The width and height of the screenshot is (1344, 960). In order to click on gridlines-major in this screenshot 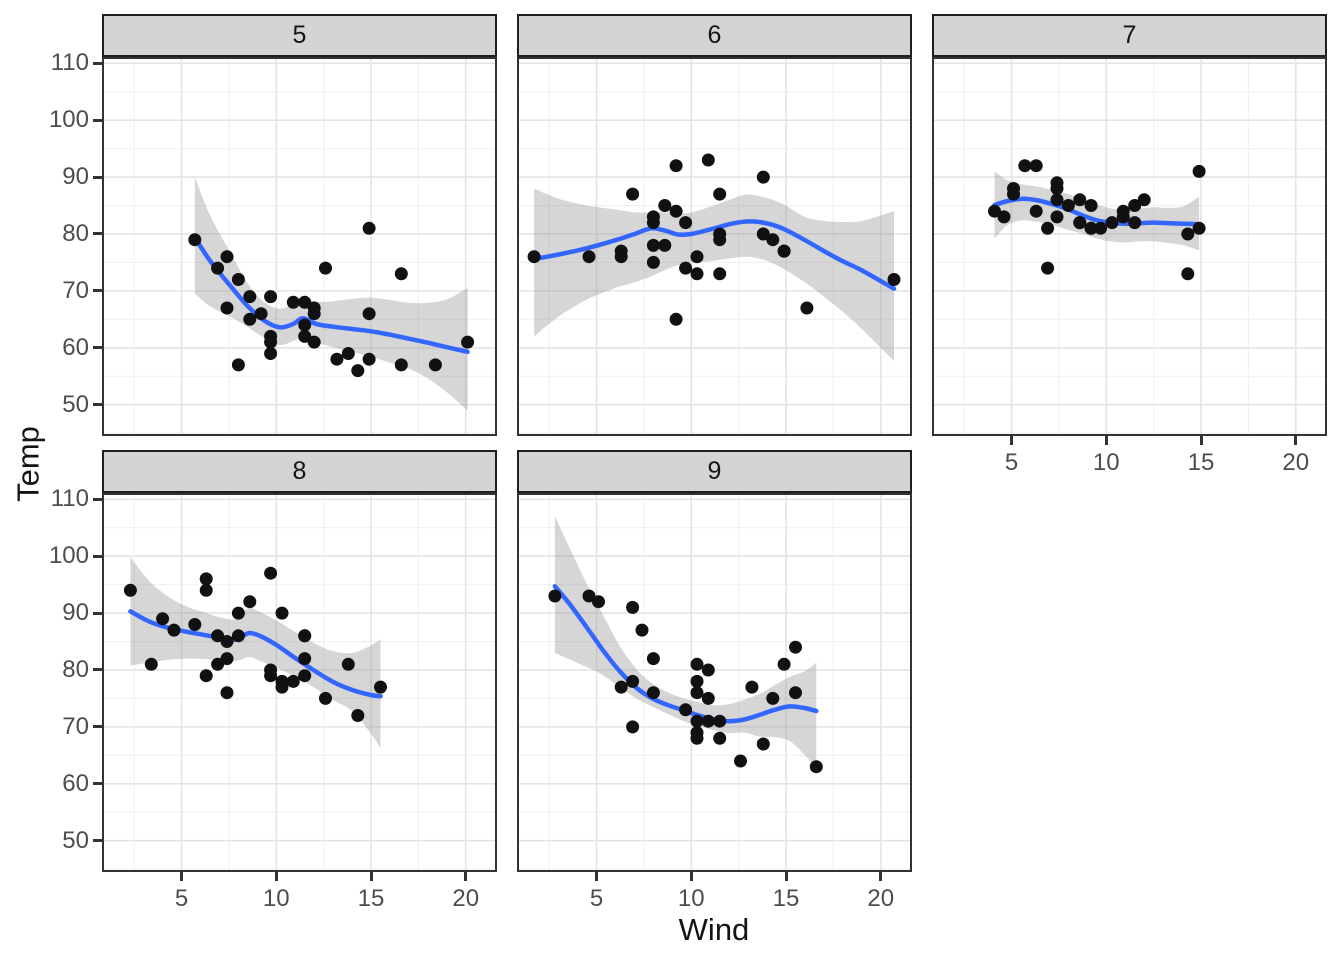, I will do `click(1129, 246)`.